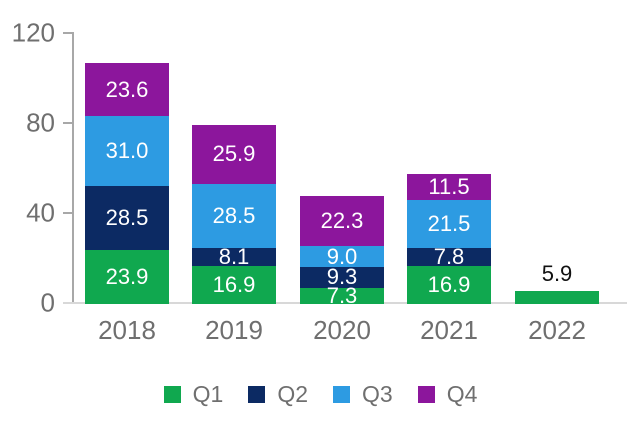  I want to click on bar-segment-2018-Q4, so click(127, 90).